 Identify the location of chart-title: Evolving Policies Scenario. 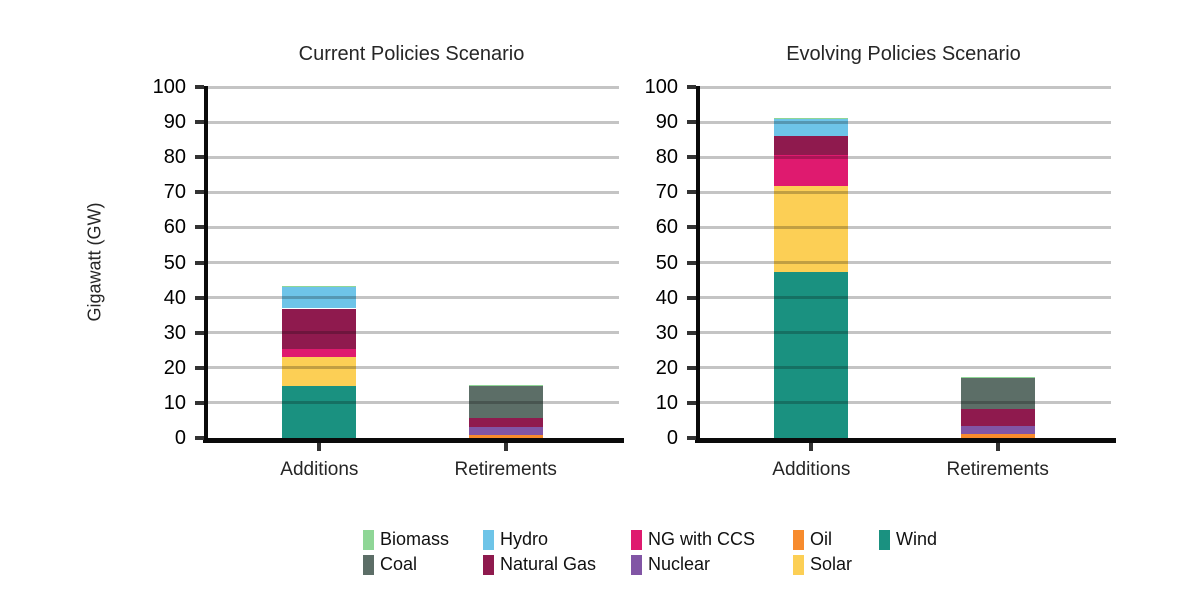
(903, 54).